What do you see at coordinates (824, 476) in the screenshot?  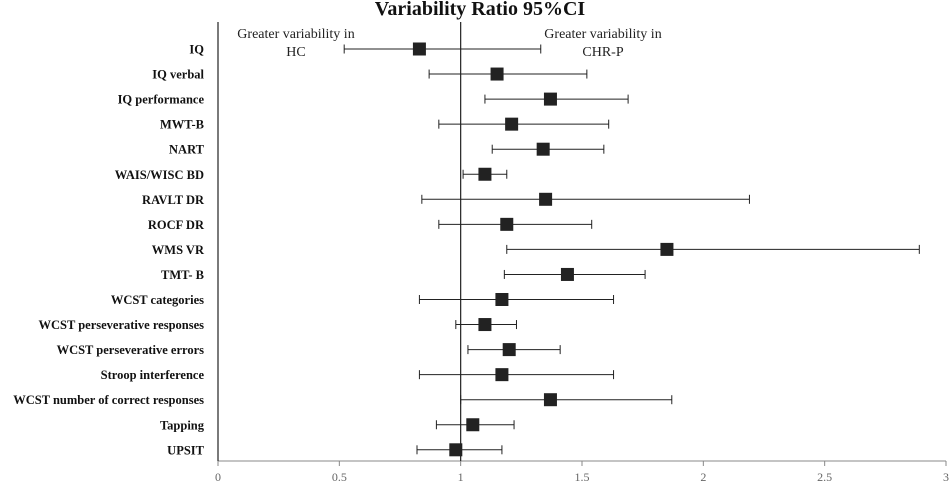 I see `x-tick-label: 2.5` at bounding box center [824, 476].